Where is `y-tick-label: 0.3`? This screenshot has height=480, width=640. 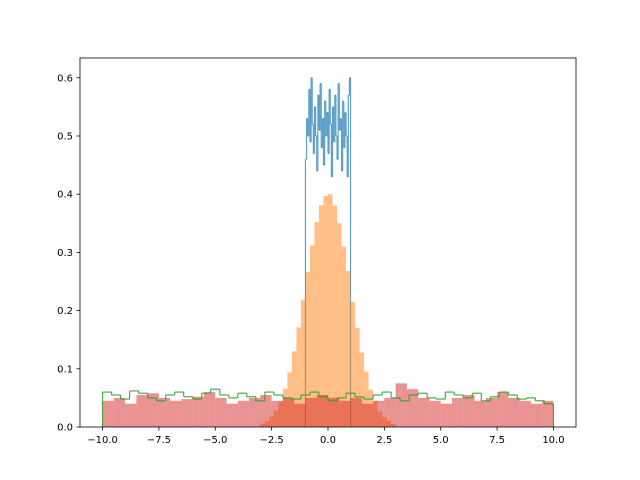
y-tick-label: 0.3 is located at coordinates (65, 253).